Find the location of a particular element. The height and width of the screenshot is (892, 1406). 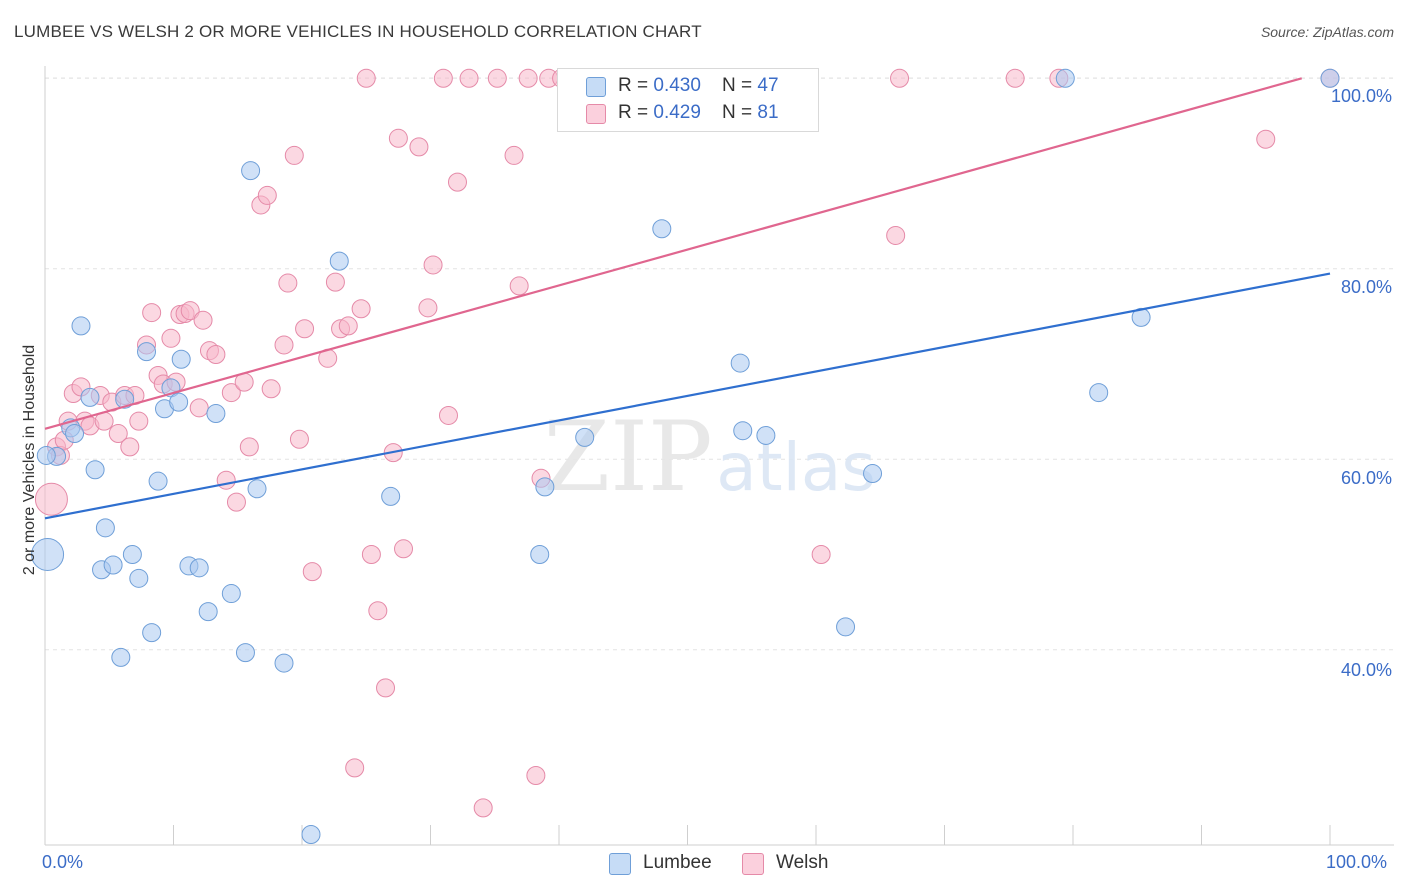

welsh-n-value: 81 is located at coordinates (768, 112).